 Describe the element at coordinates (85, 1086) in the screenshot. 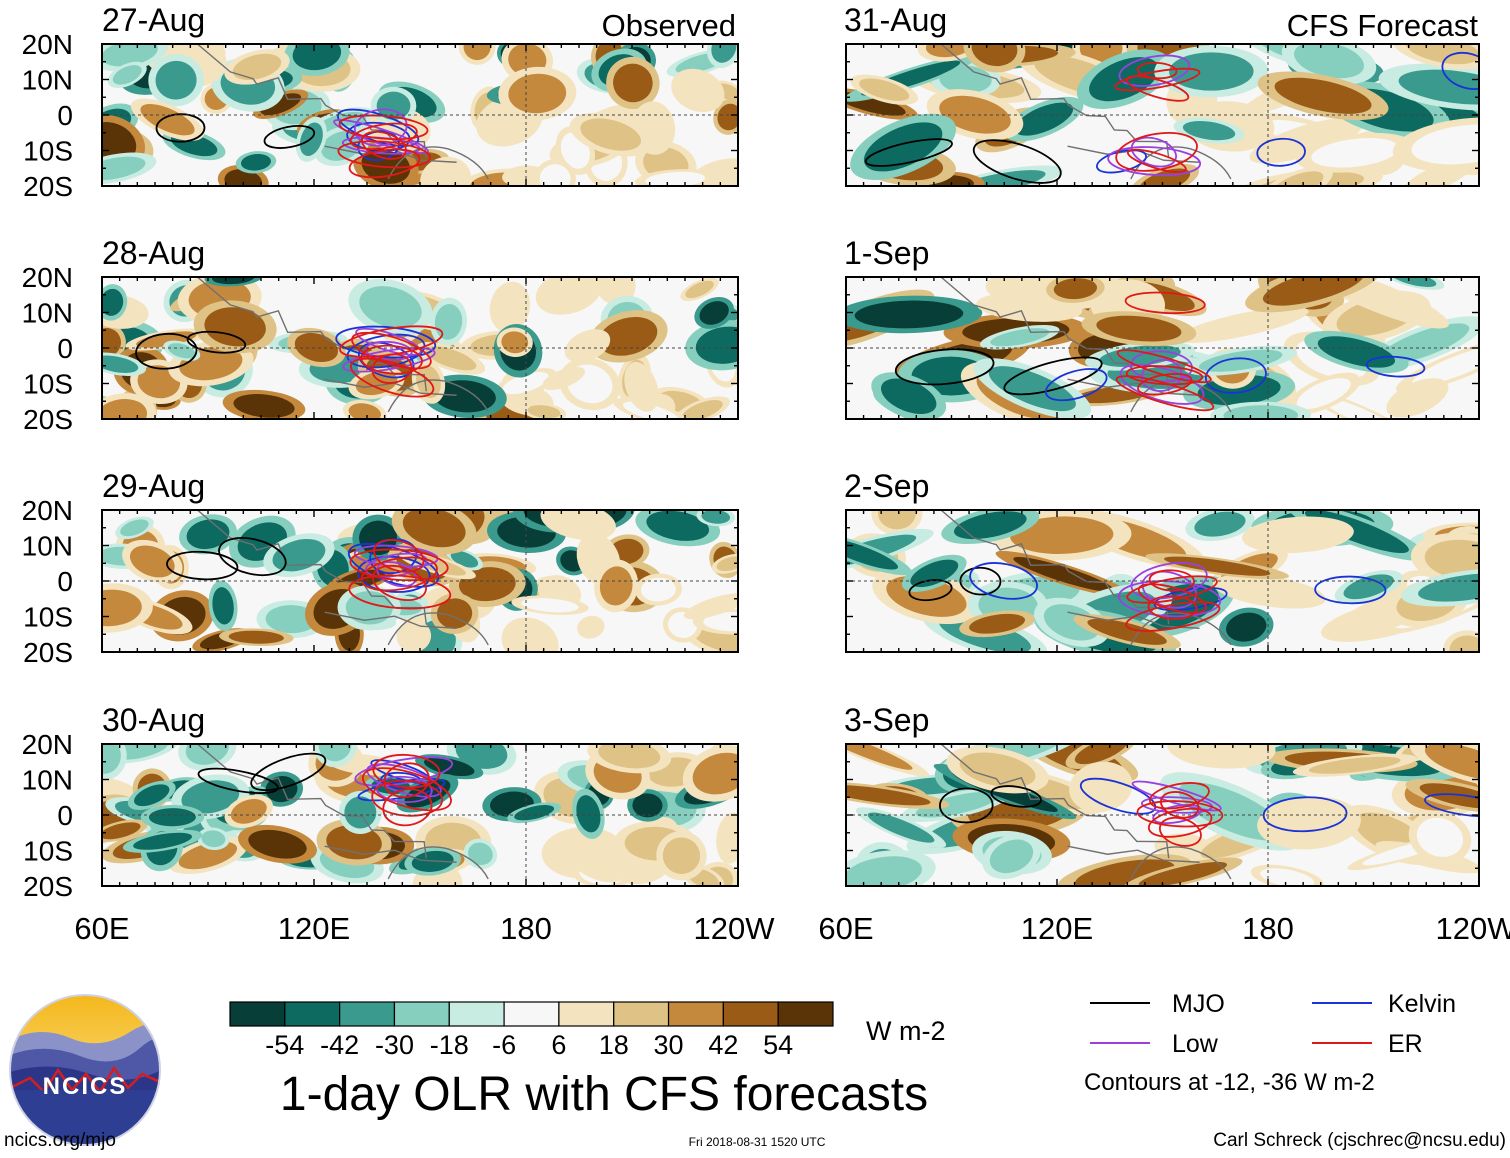

I see `logo-text: NCICS` at that location.